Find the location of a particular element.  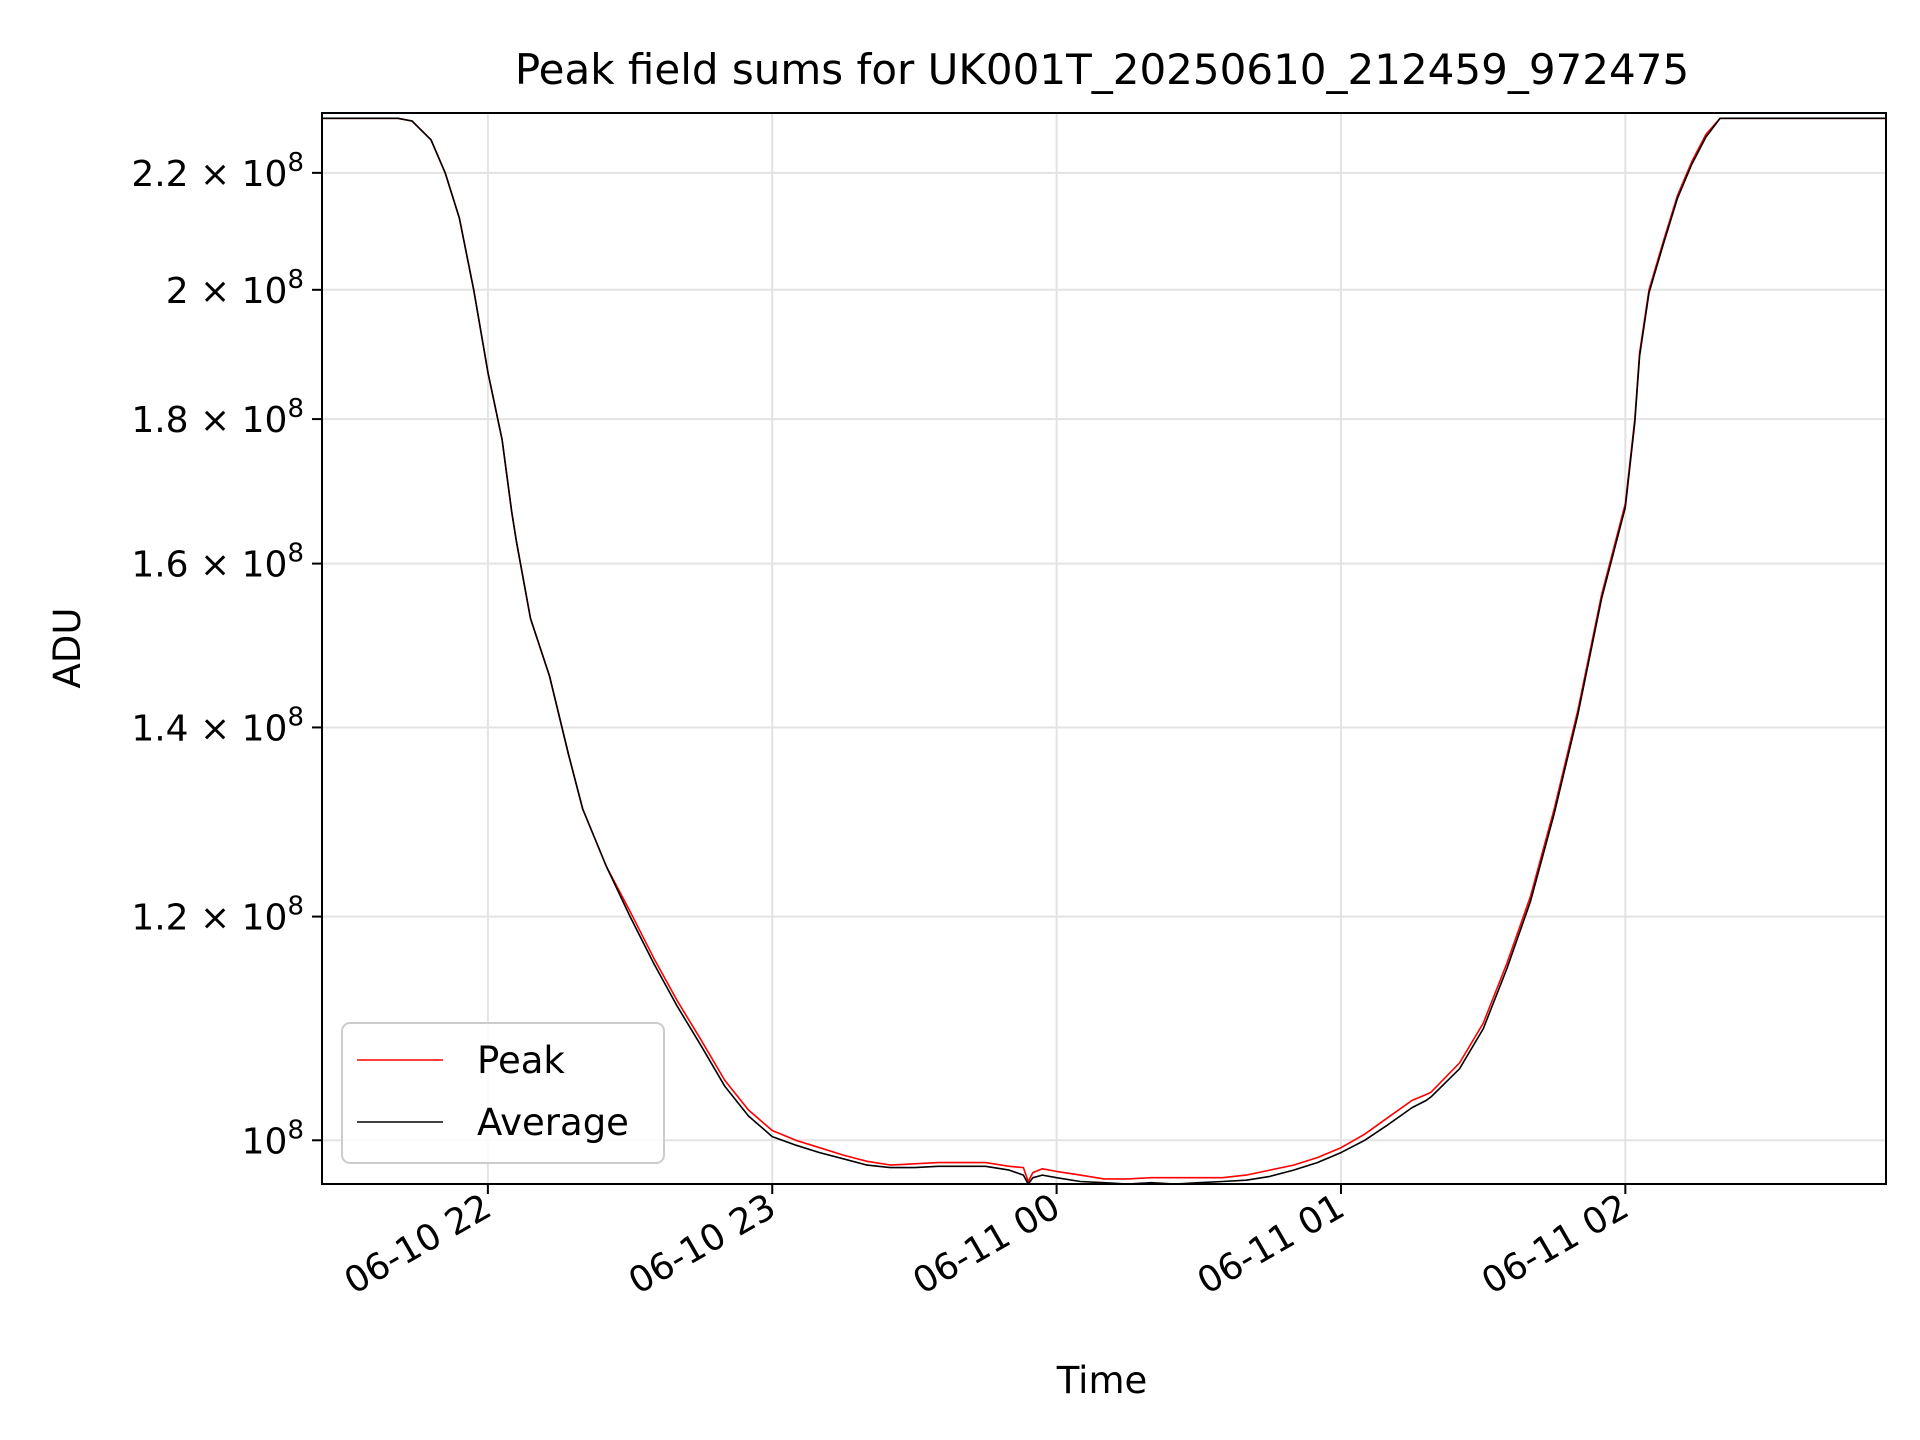

y-tick-mantissa: 2.2 × 10 is located at coordinates (209, 174).